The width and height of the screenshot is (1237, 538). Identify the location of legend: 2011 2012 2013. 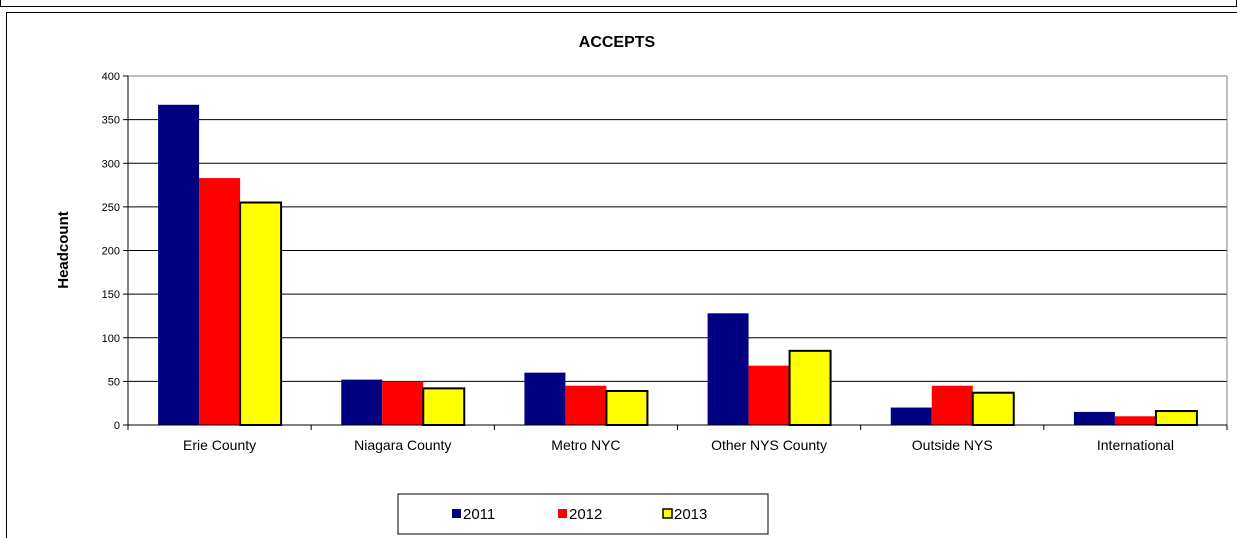
(583, 514).